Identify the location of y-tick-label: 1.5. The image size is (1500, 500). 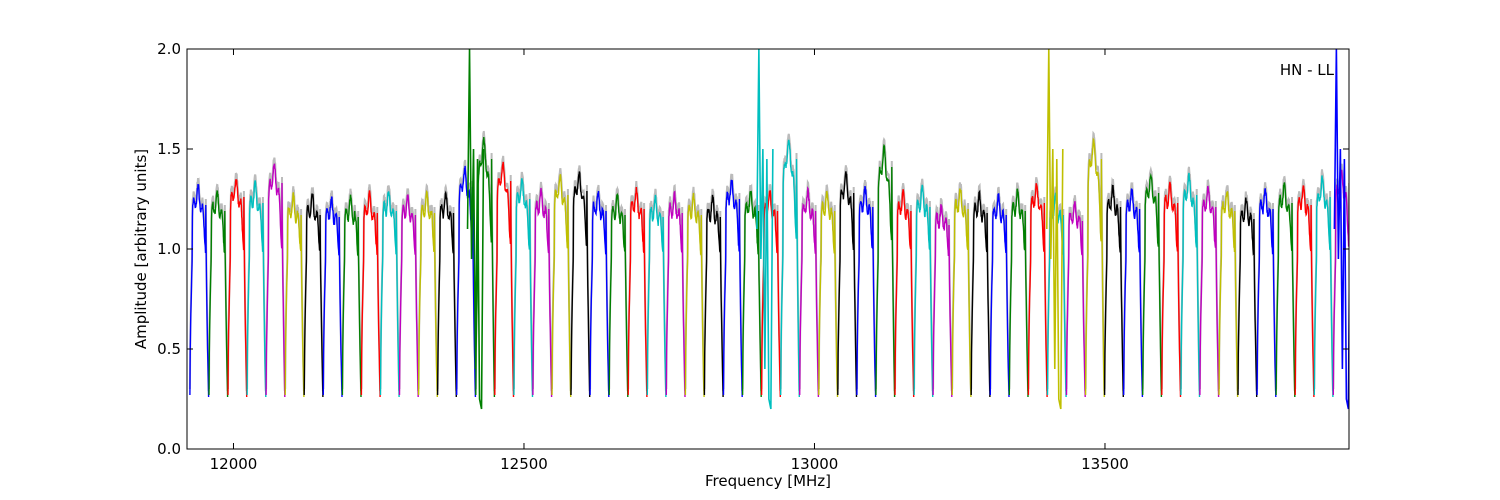
(169, 149).